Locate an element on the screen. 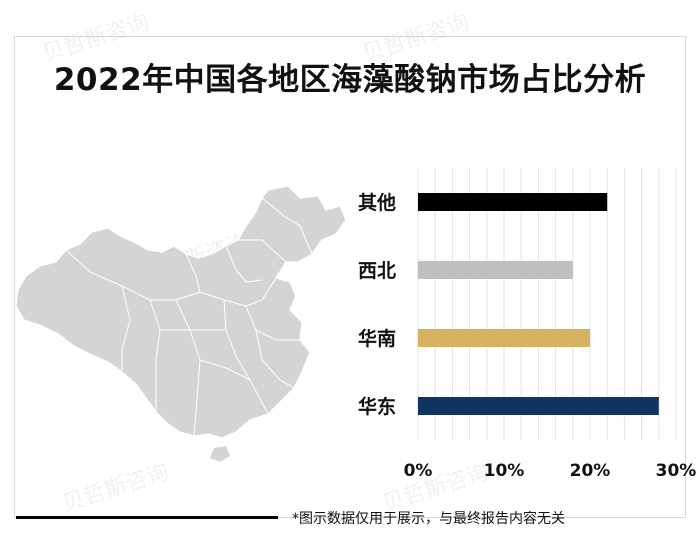 Image resolution: width=700 pixels, height=542 pixels. hainan-island is located at coordinates (220, 454).